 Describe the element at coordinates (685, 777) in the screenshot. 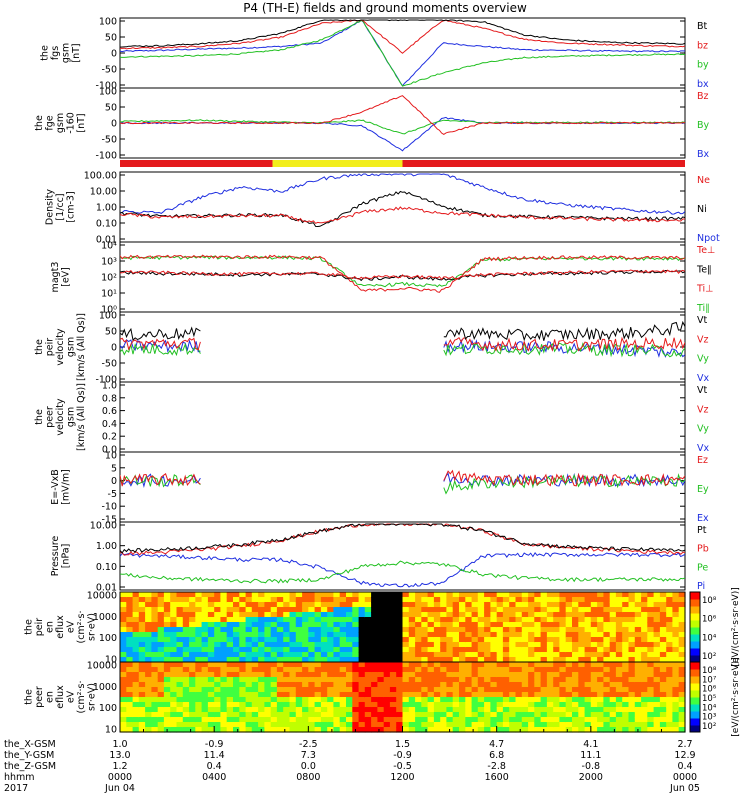

I see `x-tick-value: 0000` at that location.